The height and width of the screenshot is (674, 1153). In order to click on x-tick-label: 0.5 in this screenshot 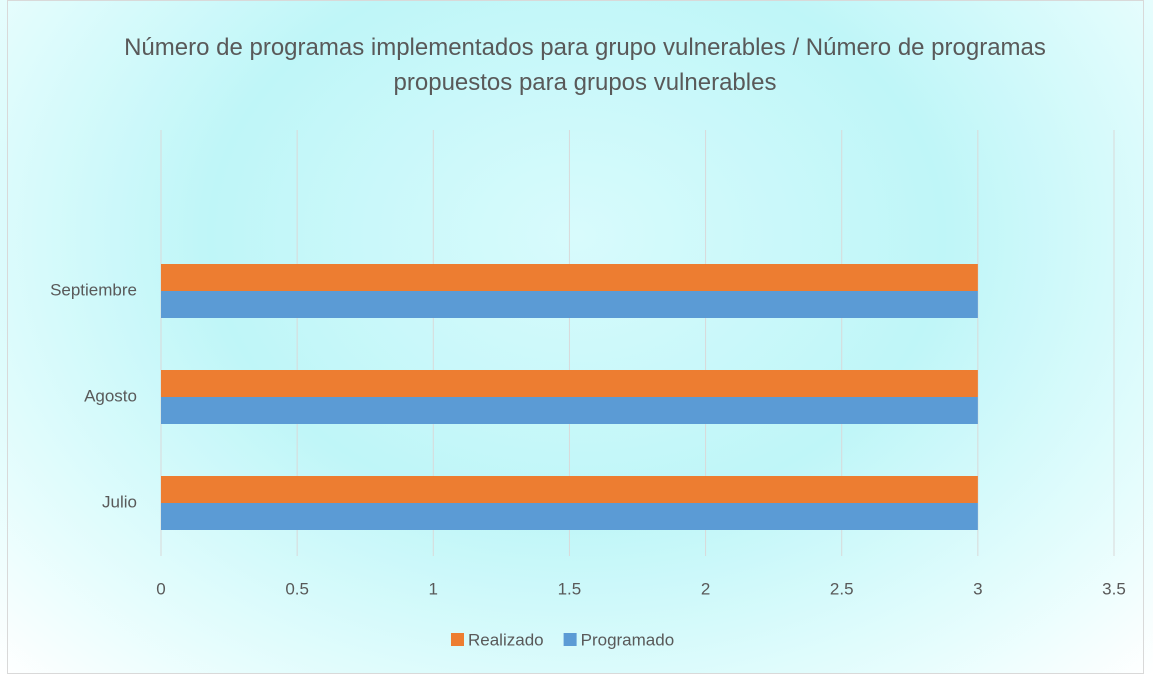, I will do `click(297, 588)`.